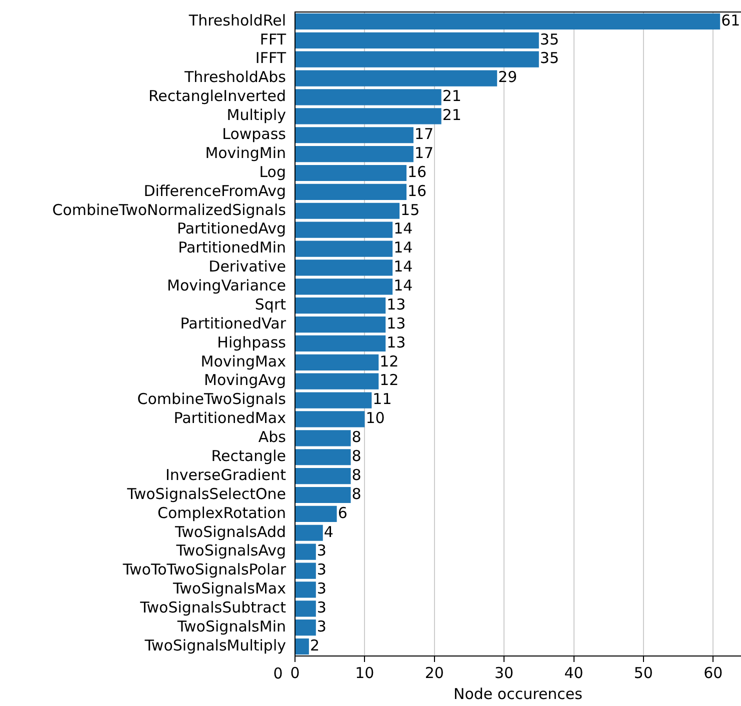 The width and height of the screenshot is (741, 706). Describe the element at coordinates (229, 589) in the screenshot. I see `y-tick-label: TwoSignalsMax` at that location.